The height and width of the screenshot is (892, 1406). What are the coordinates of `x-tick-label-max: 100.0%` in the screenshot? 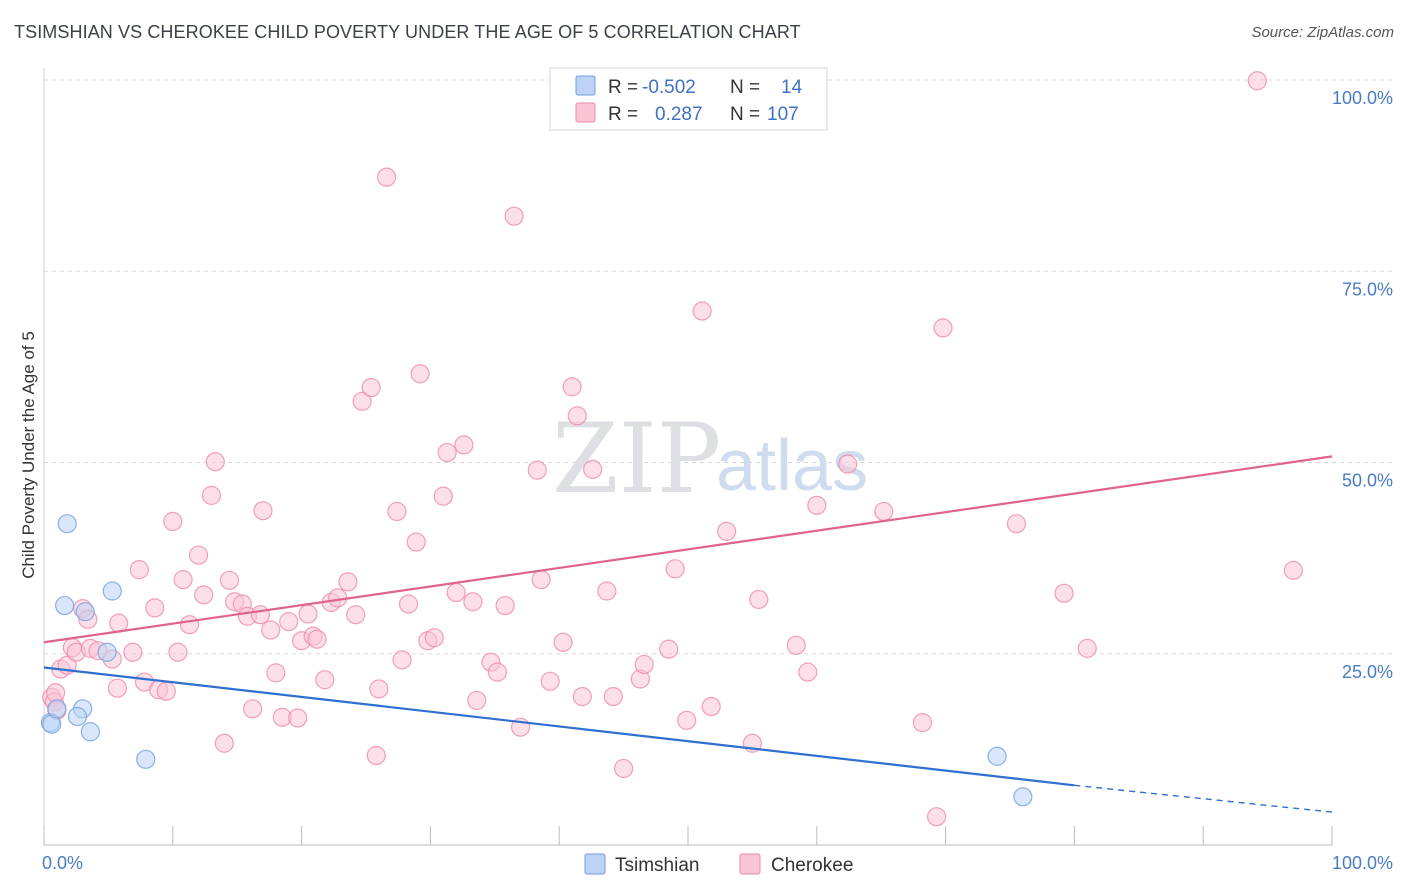 It's located at (1362, 863).